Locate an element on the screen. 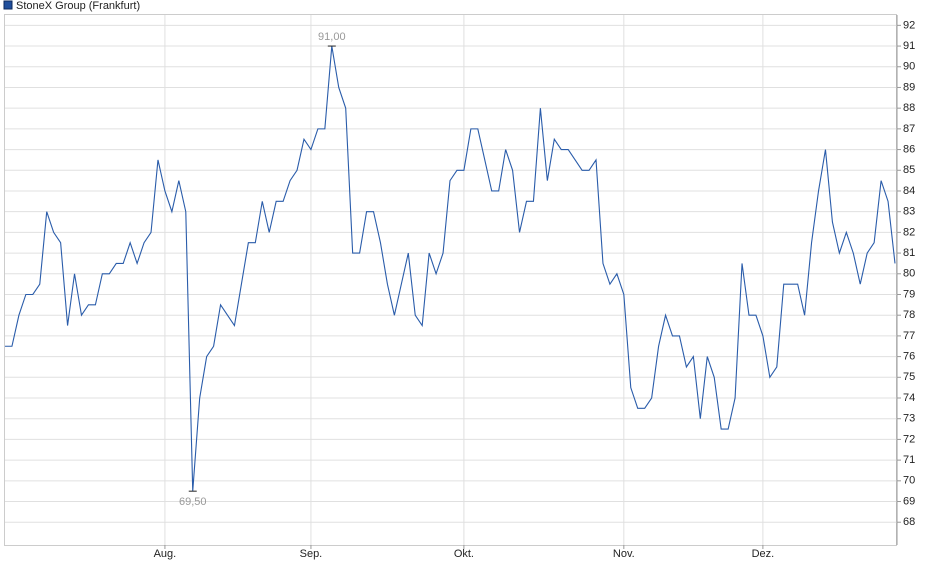 Image resolution: width=940 pixels, height=584 pixels. y-tick-label: 80 is located at coordinates (909, 274).